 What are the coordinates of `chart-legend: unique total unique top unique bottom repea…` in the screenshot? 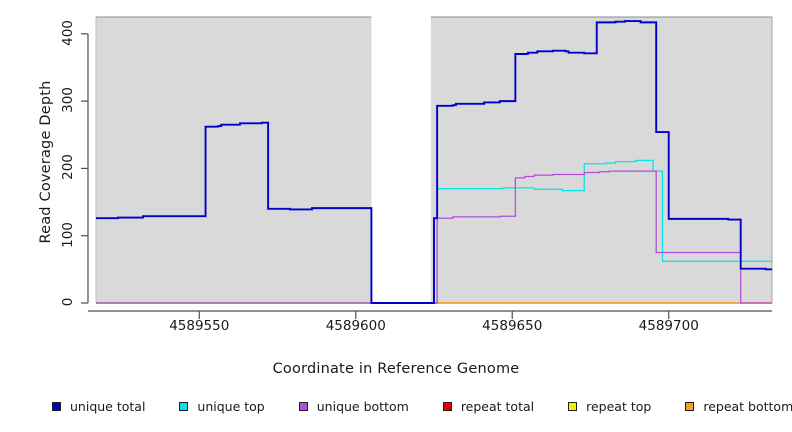 It's located at (396, 407).